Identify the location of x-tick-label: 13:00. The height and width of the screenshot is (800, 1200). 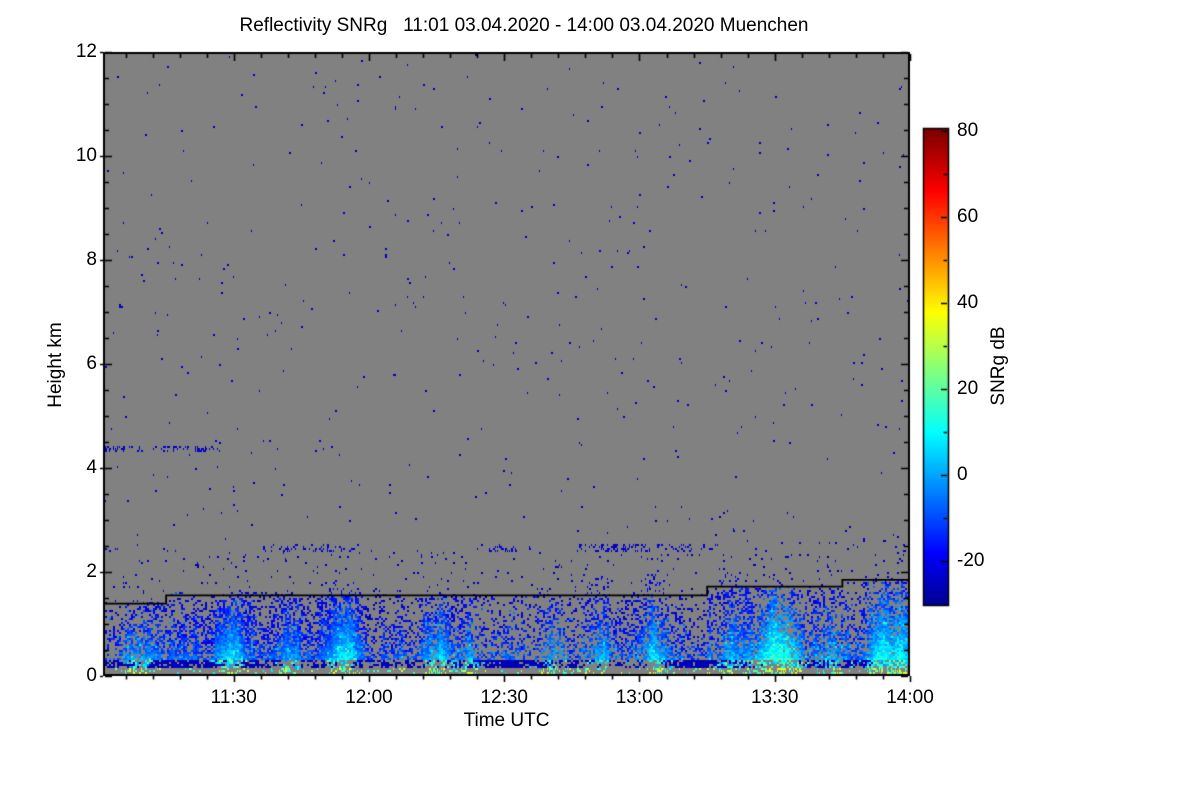
(639, 697).